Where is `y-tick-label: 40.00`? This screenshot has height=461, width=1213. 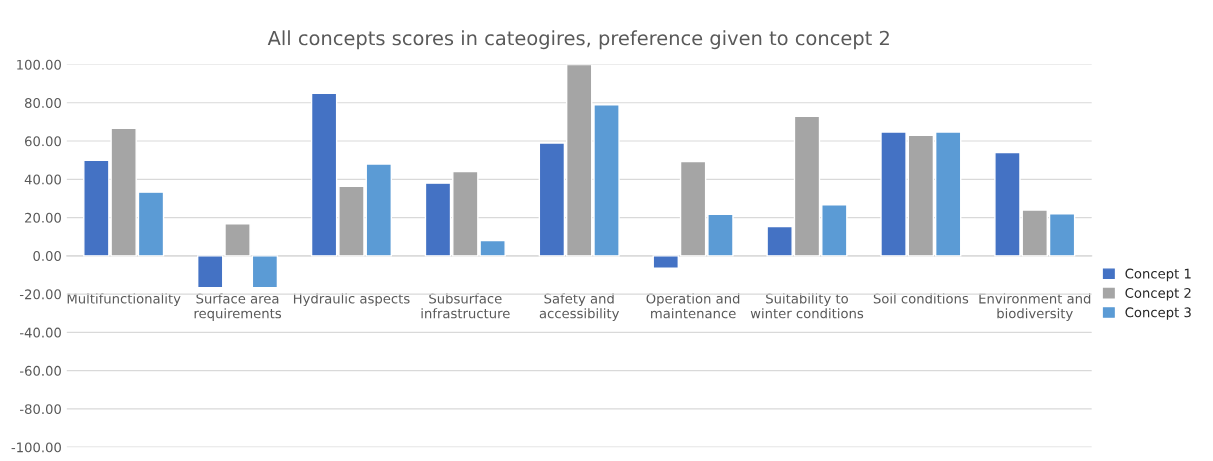
y-tick-label: 40.00 is located at coordinates (42, 179).